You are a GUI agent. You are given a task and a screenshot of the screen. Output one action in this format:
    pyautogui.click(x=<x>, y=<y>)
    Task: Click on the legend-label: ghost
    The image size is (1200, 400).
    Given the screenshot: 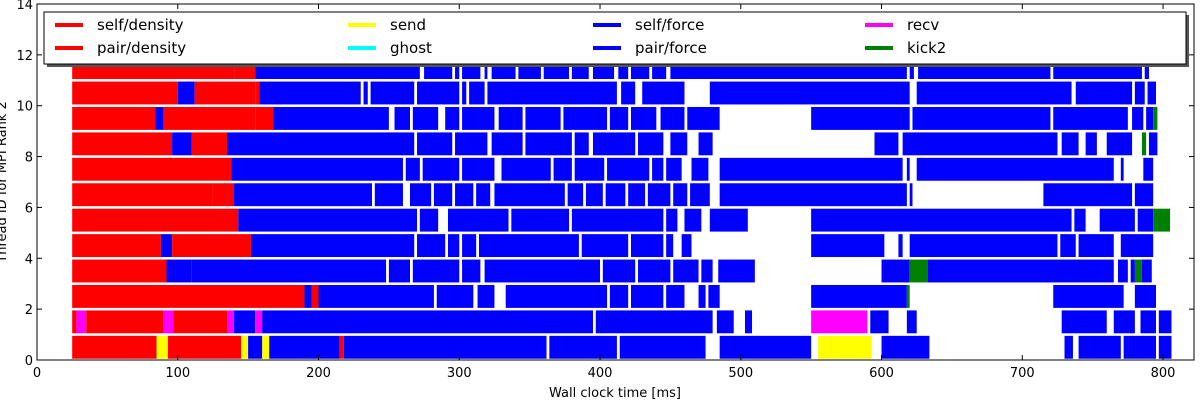 What is the action you would take?
    pyautogui.click(x=411, y=48)
    